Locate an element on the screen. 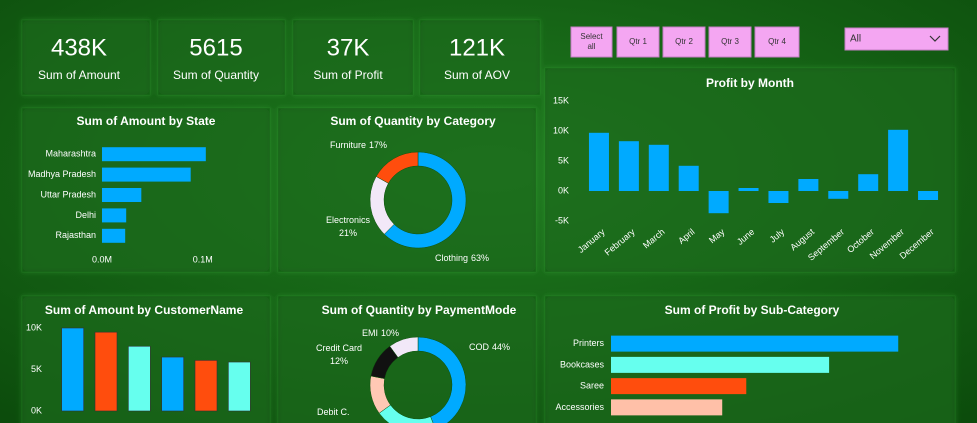 This screenshot has width=977, height=423. kpi-value: 121K is located at coordinates (477, 47).